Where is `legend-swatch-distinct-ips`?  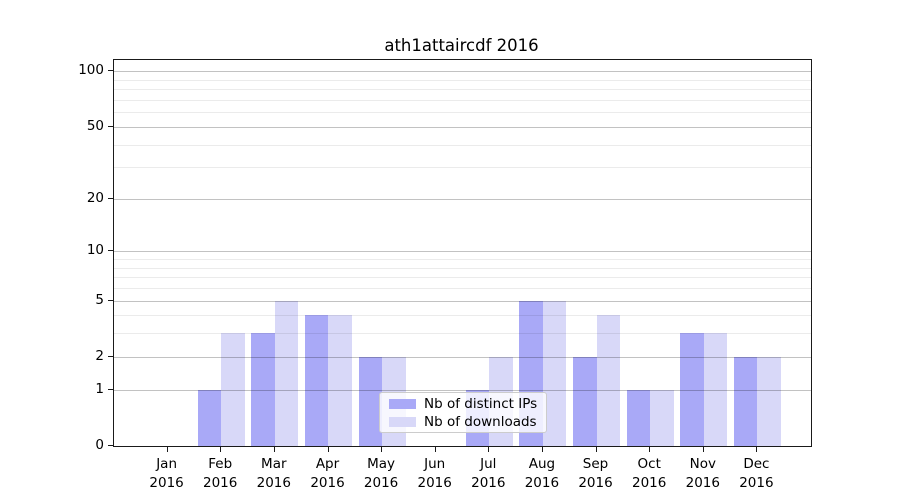
legend-swatch-distinct-ips is located at coordinates (402, 403).